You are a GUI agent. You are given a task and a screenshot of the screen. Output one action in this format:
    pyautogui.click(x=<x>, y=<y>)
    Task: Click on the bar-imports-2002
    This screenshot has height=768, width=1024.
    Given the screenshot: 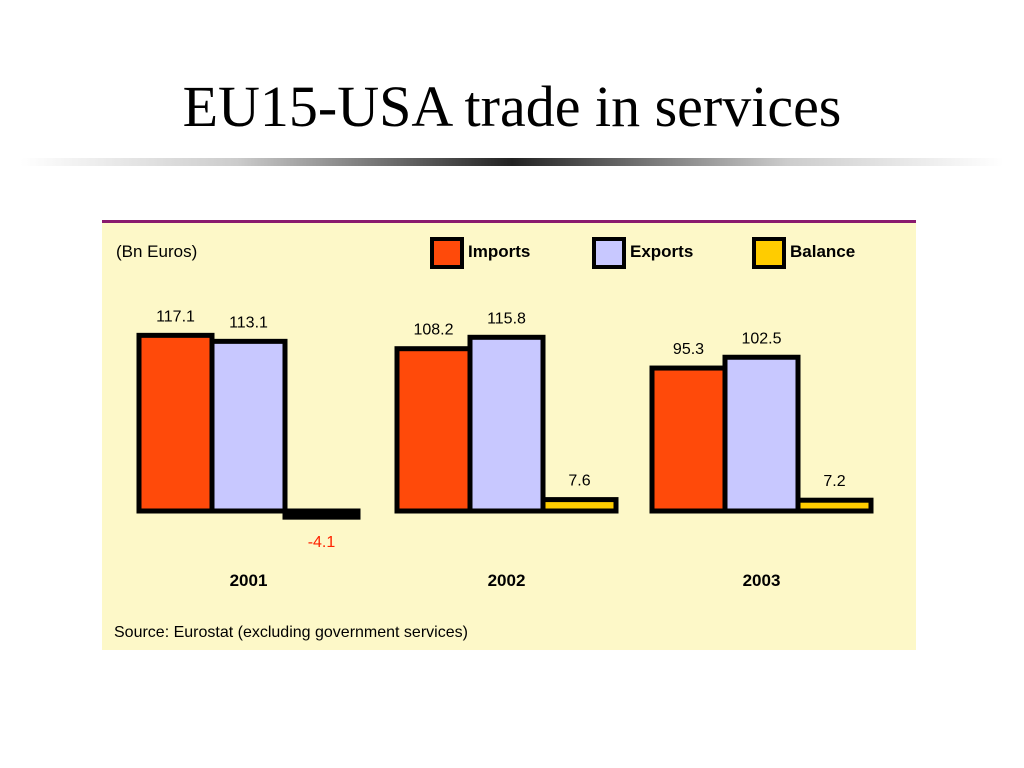 What is the action you would take?
    pyautogui.click(x=433, y=430)
    